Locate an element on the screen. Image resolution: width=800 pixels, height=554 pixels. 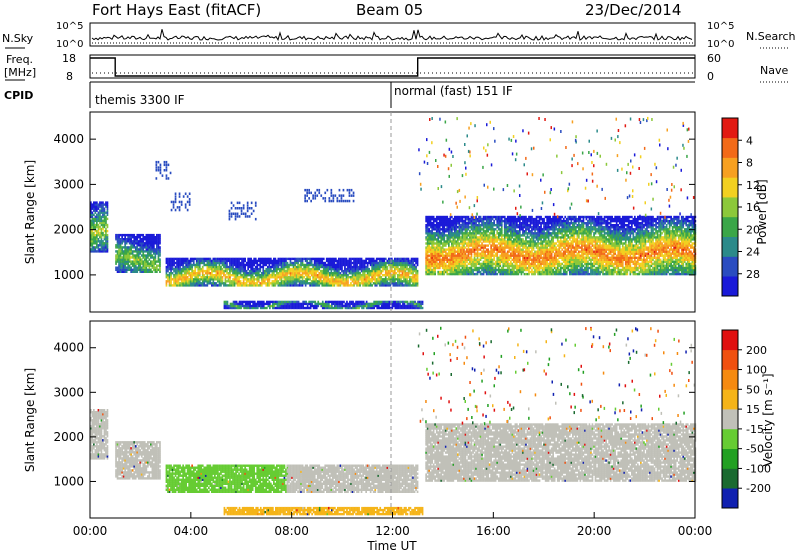
frequency-trace is located at coordinates (392, 67).